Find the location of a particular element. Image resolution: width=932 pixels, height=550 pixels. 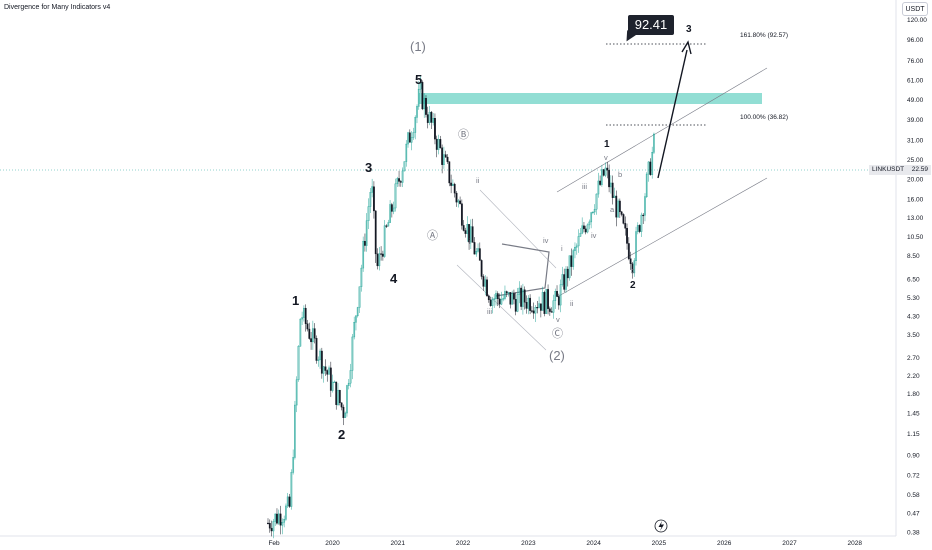

projection-arrow is located at coordinates (672, 114).